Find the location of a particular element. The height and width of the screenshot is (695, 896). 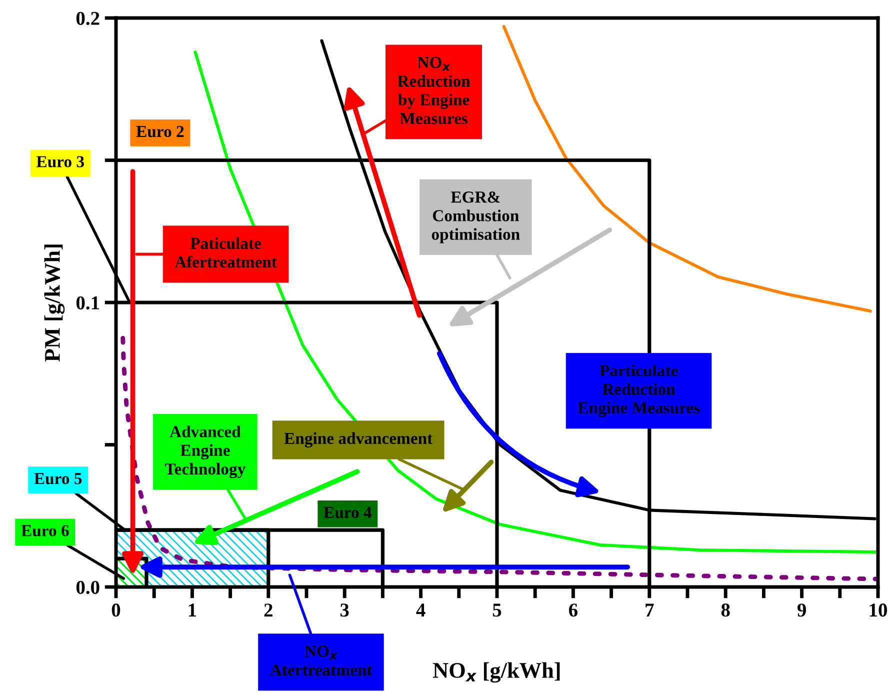

annotation: Advanced Engine Technology is located at coordinates (205, 452).